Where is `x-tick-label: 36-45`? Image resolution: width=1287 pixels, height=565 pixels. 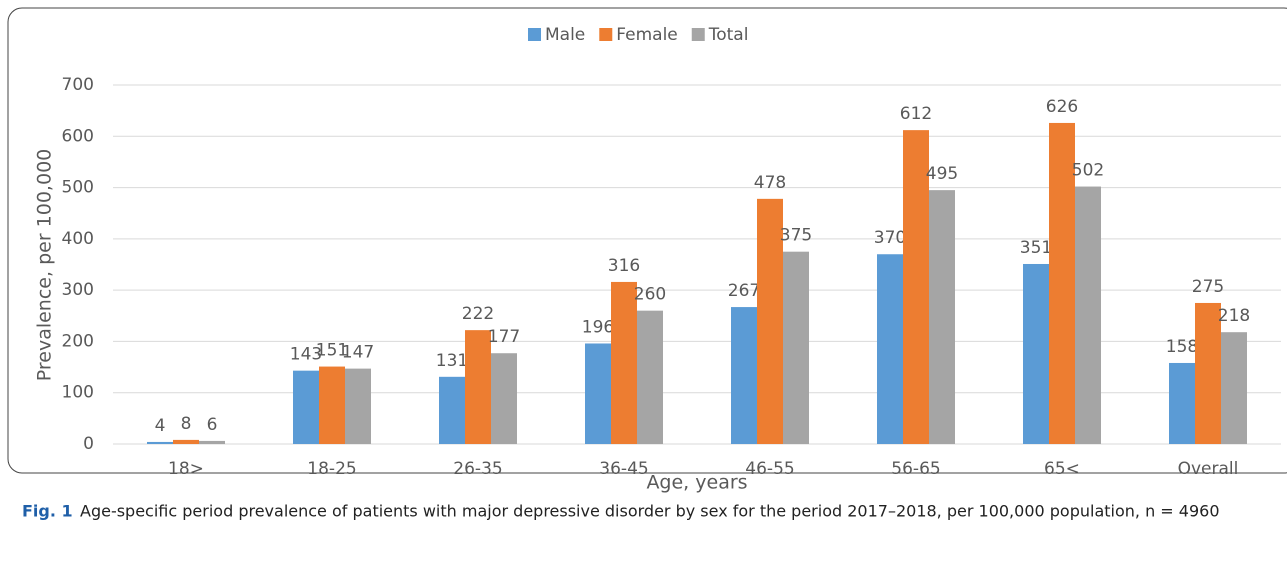 x-tick-label: 36-45 is located at coordinates (623, 469).